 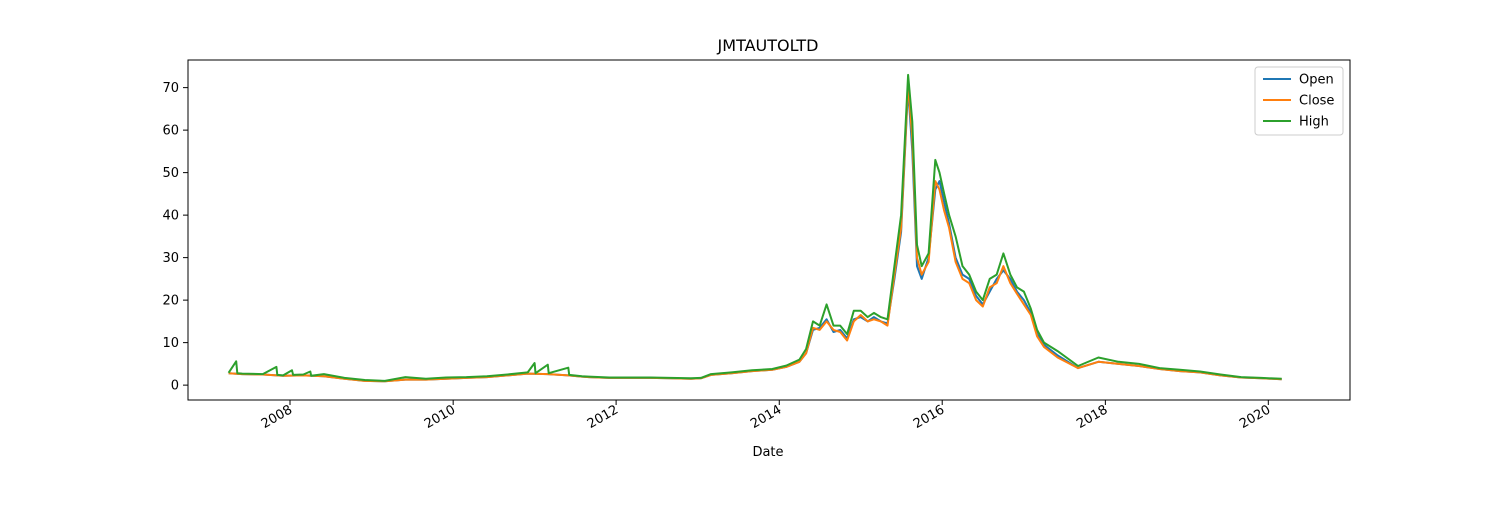 What do you see at coordinates (1314, 122) in the screenshot?
I see `legend-label-high: High` at bounding box center [1314, 122].